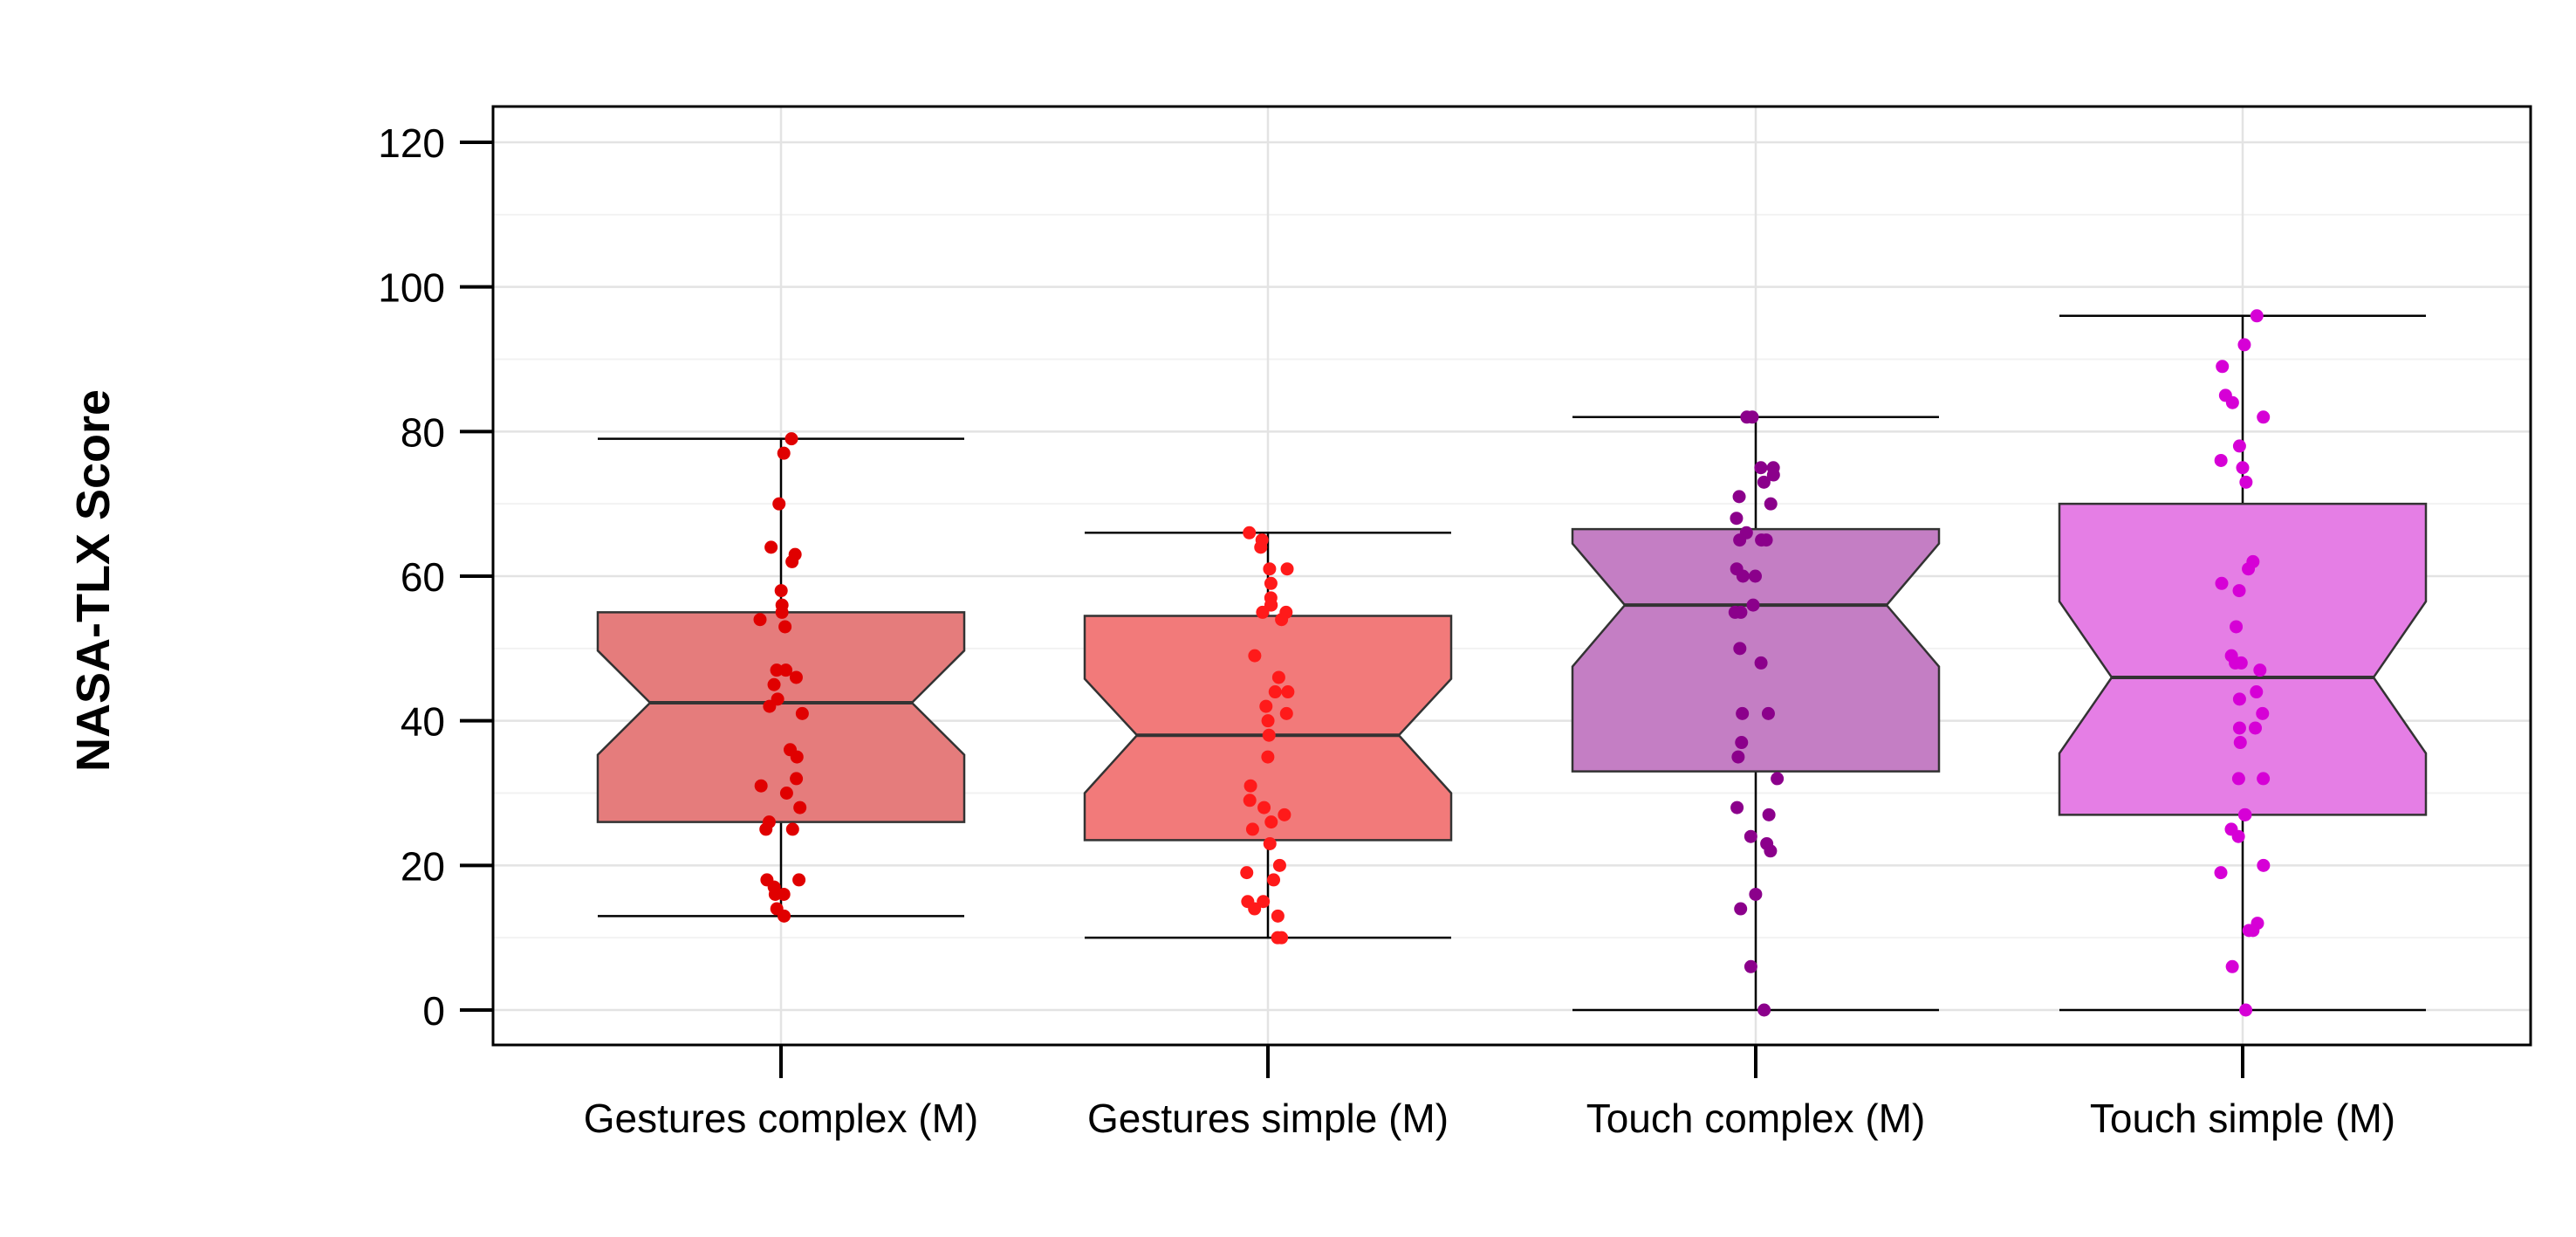 The height and width of the screenshot is (1237, 2576). What do you see at coordinates (434, 1011) in the screenshot?
I see `y-tick-label: 0` at bounding box center [434, 1011].